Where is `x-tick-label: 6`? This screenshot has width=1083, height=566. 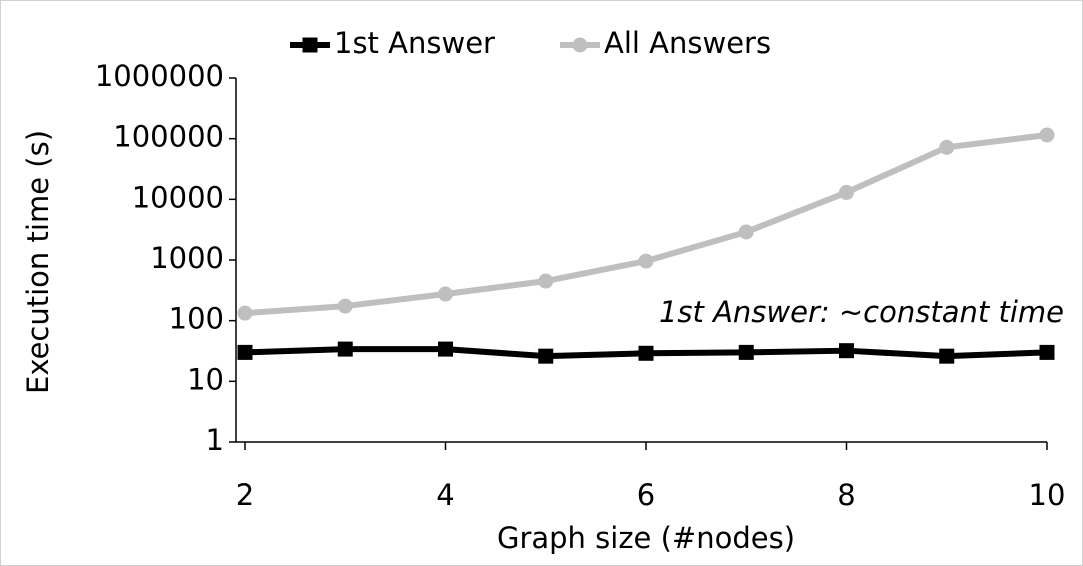 x-tick-label: 6 is located at coordinates (646, 495).